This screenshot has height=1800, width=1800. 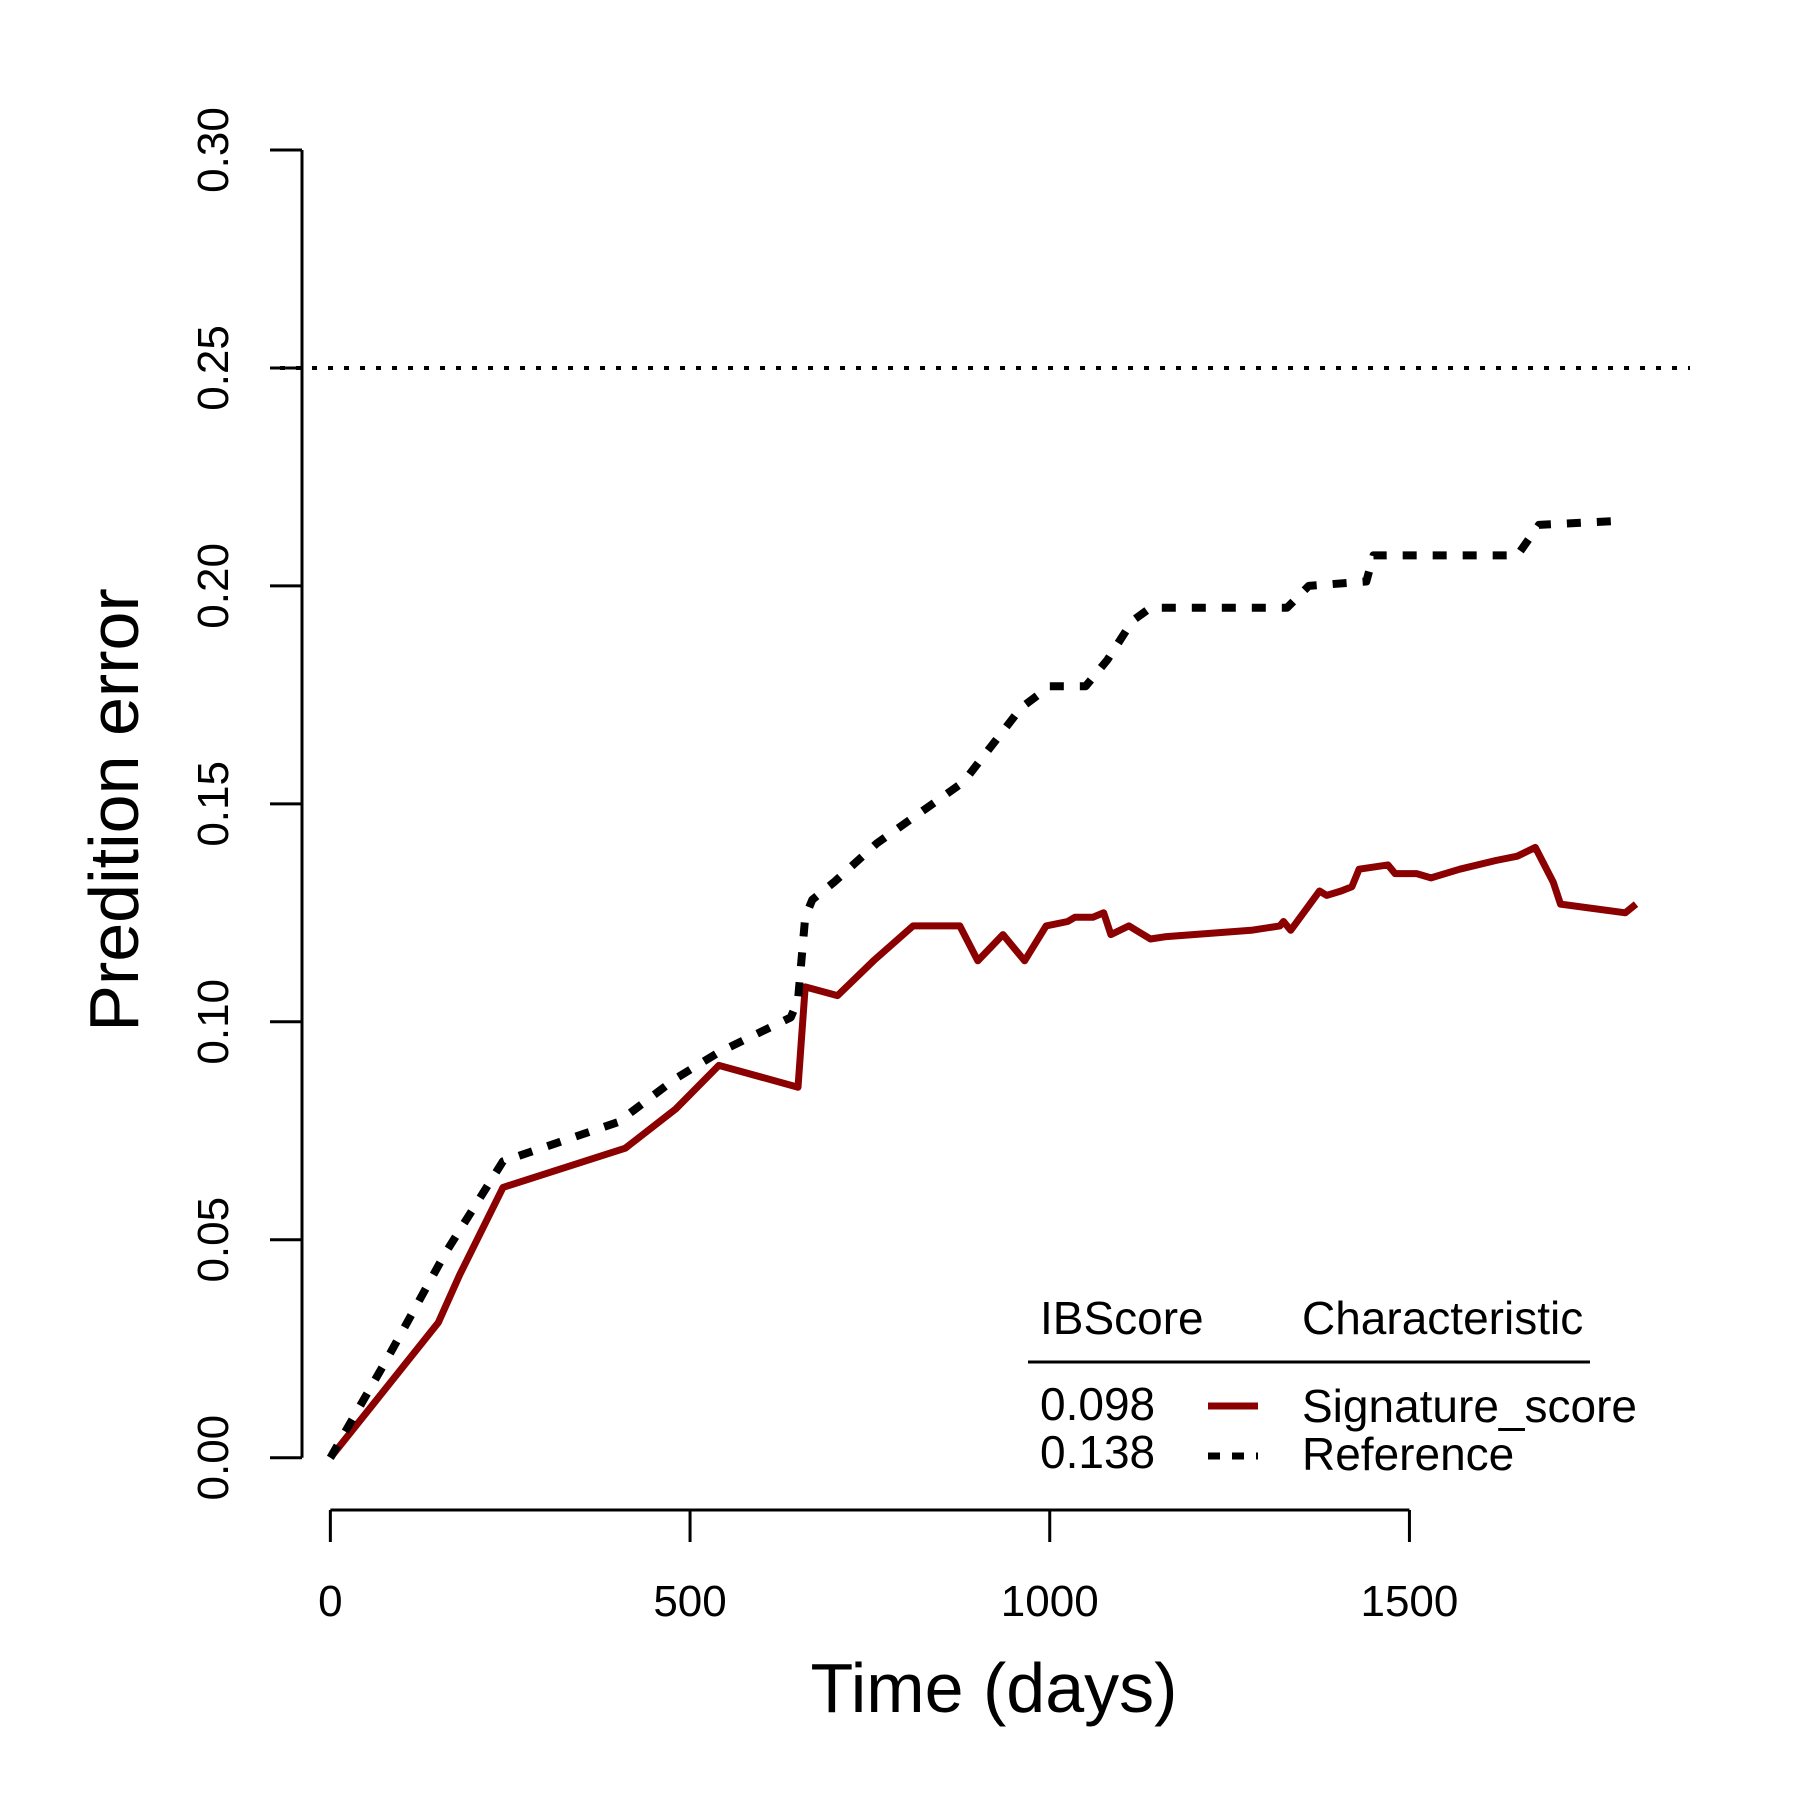 What do you see at coordinates (1097, 1404) in the screenshot?
I see `legend-score-signature: 0.098` at bounding box center [1097, 1404].